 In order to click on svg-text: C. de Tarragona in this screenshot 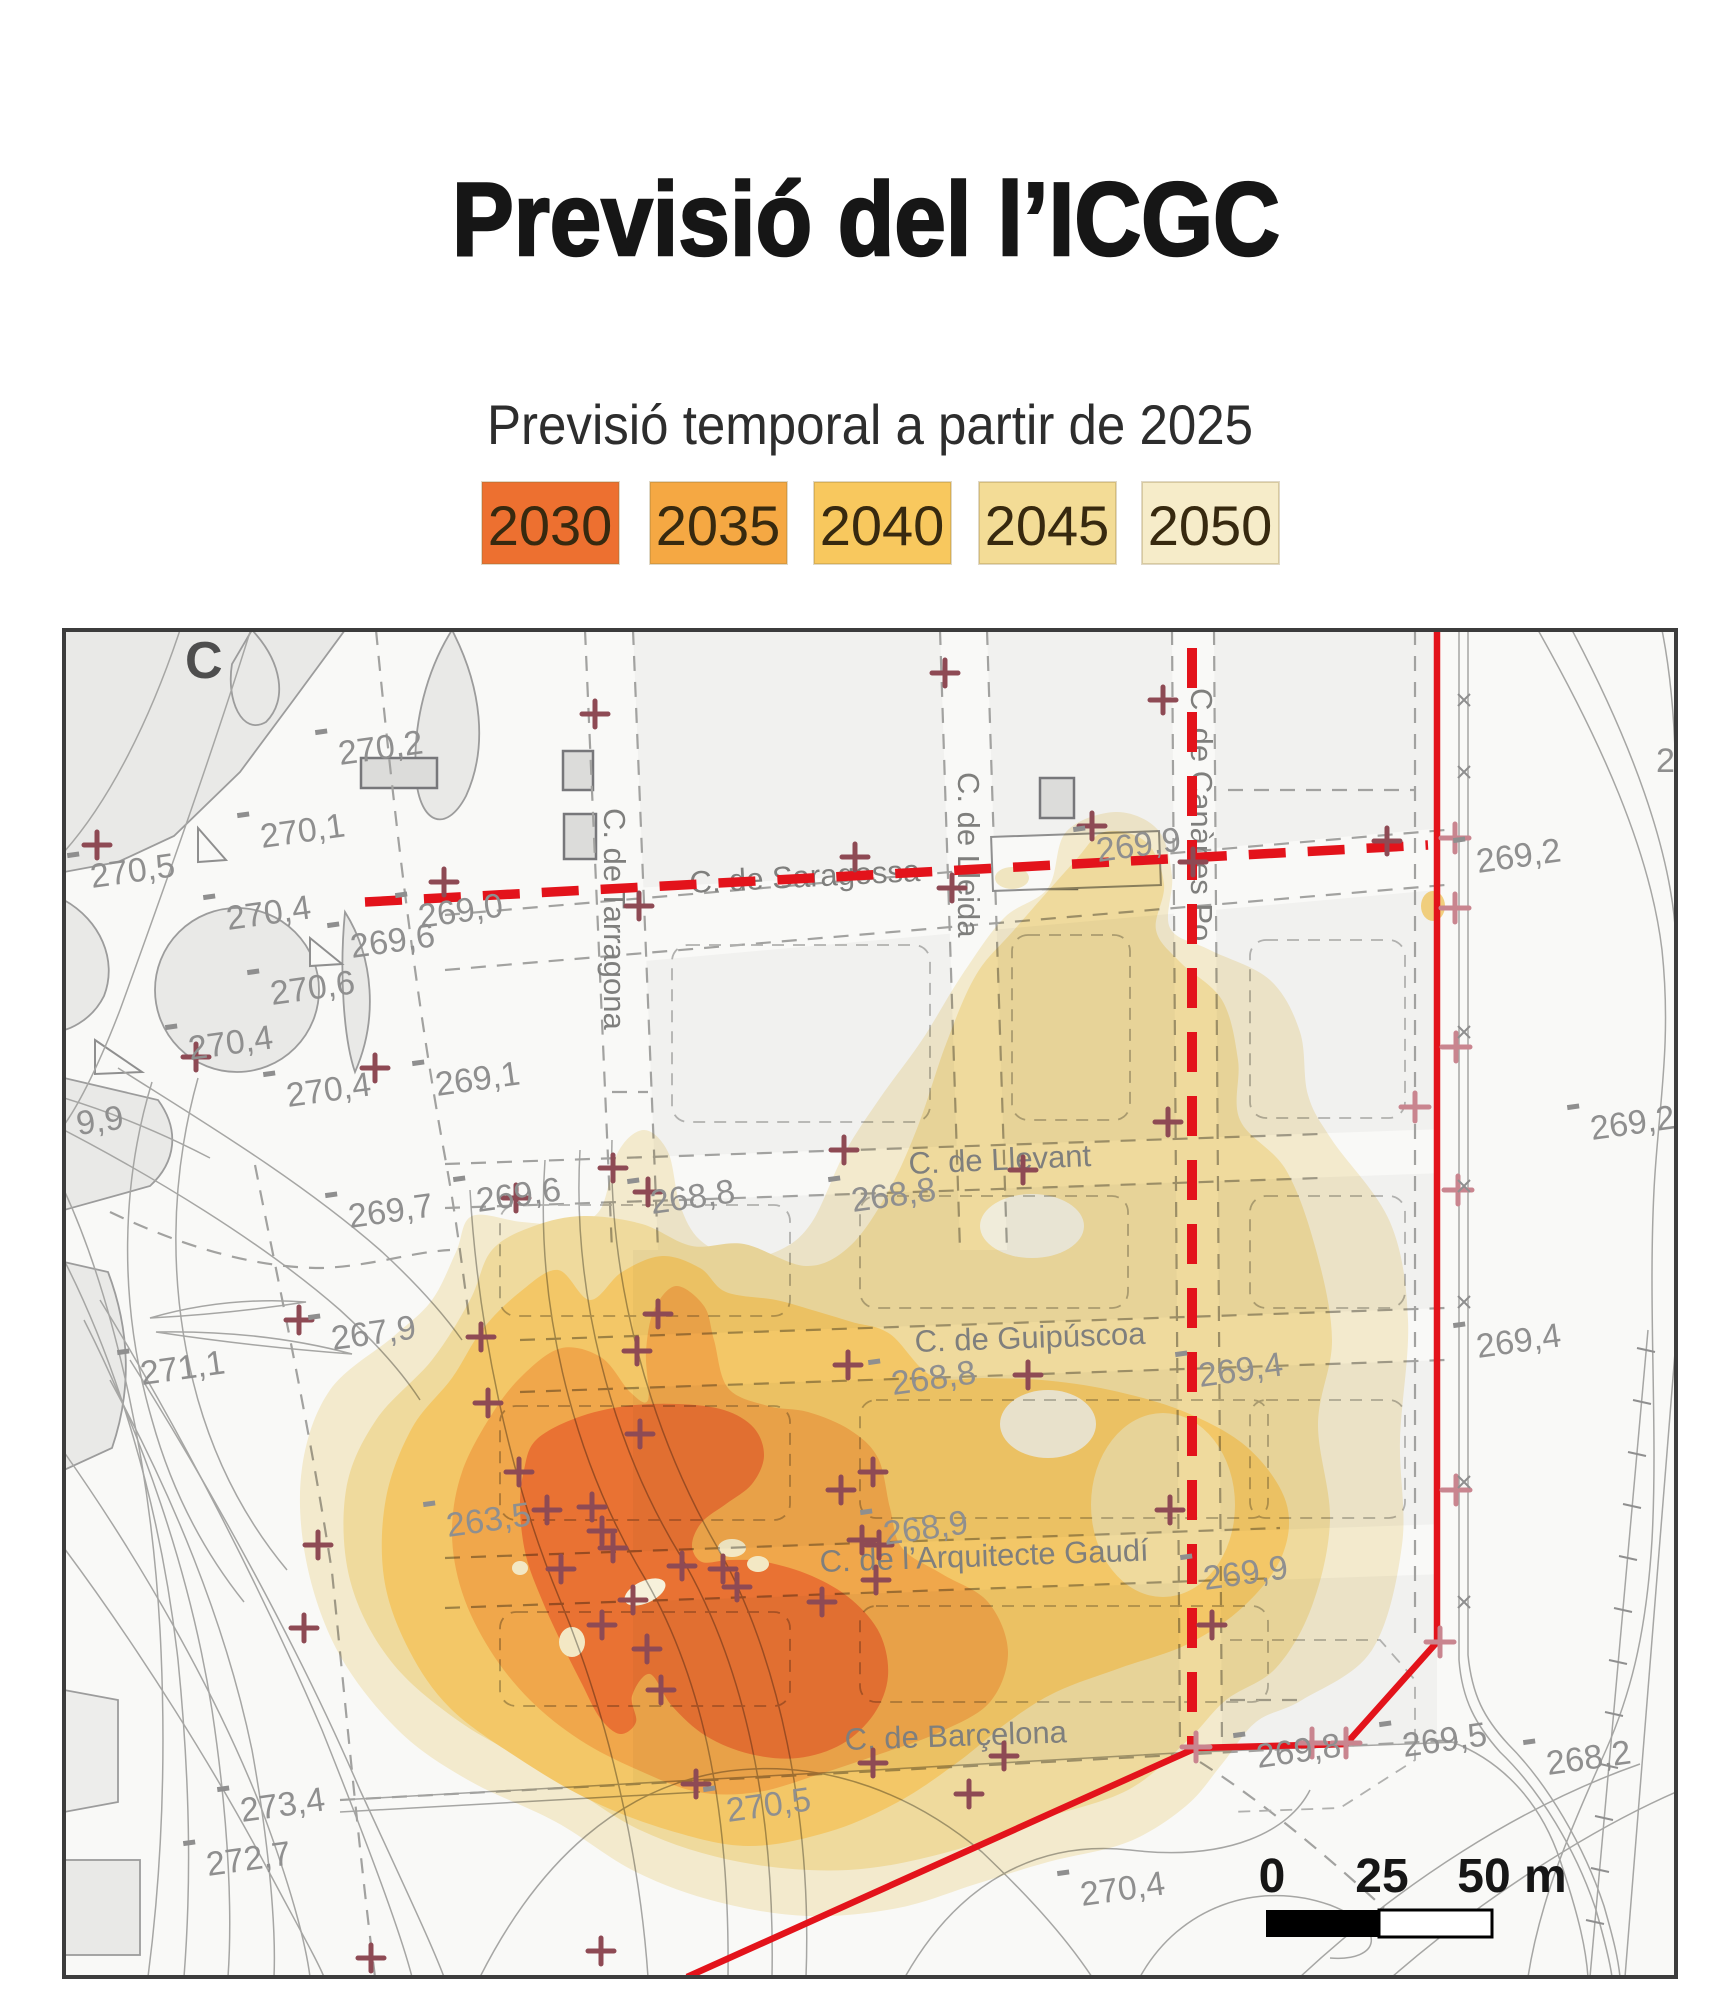, I will do `click(614, 919)`.